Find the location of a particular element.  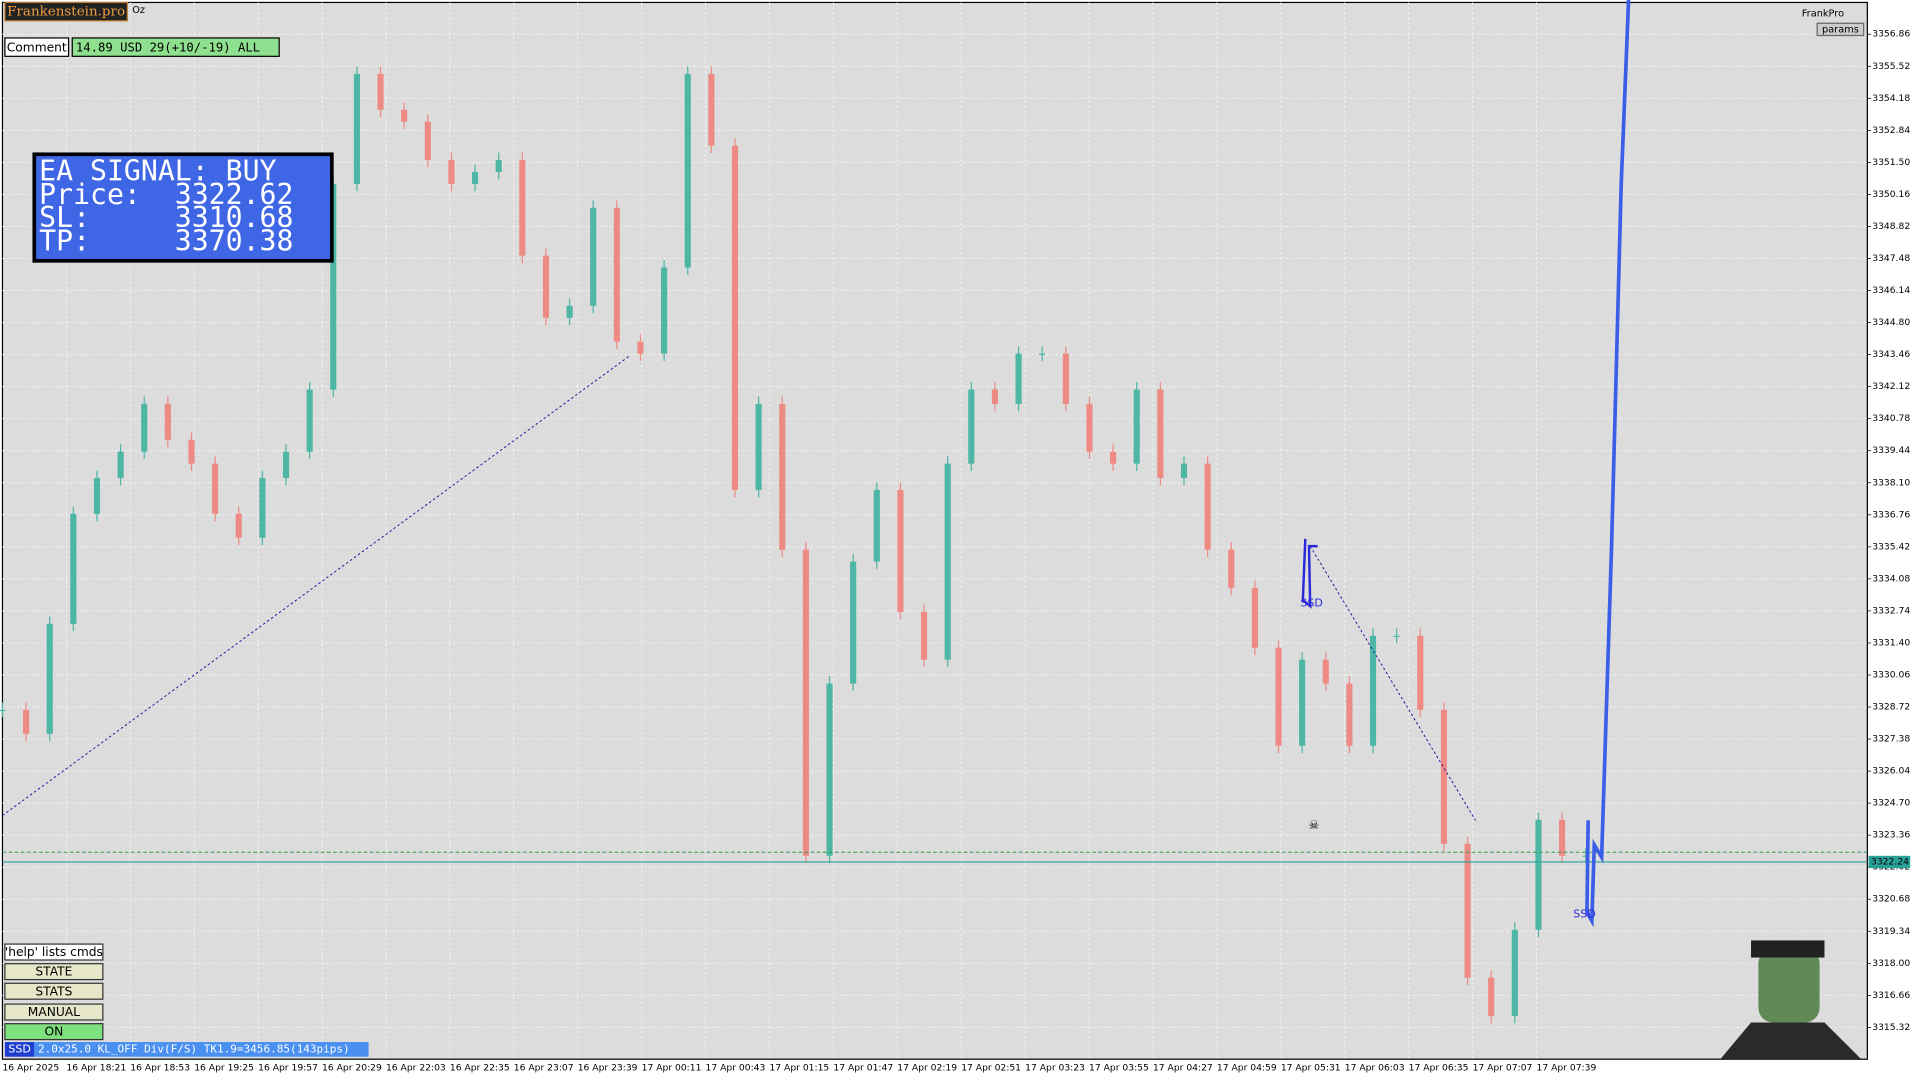

account: 14.89 USD 29(+10/-19) ALL is located at coordinates (168, 47).